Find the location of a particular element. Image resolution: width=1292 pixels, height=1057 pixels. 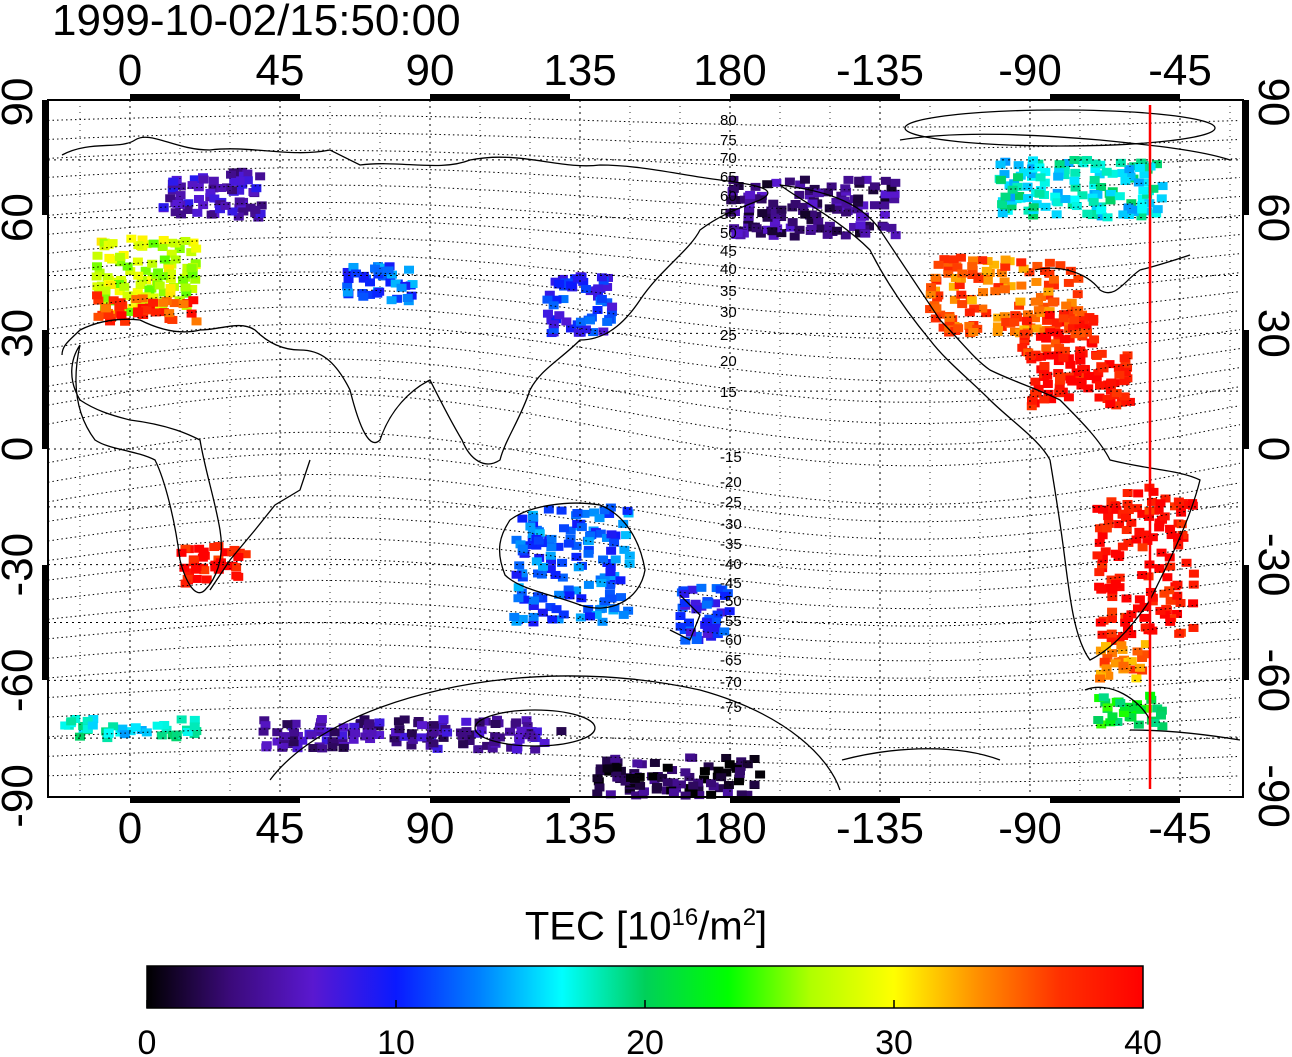

axis-label-bottom: 135 is located at coordinates (579, 828).